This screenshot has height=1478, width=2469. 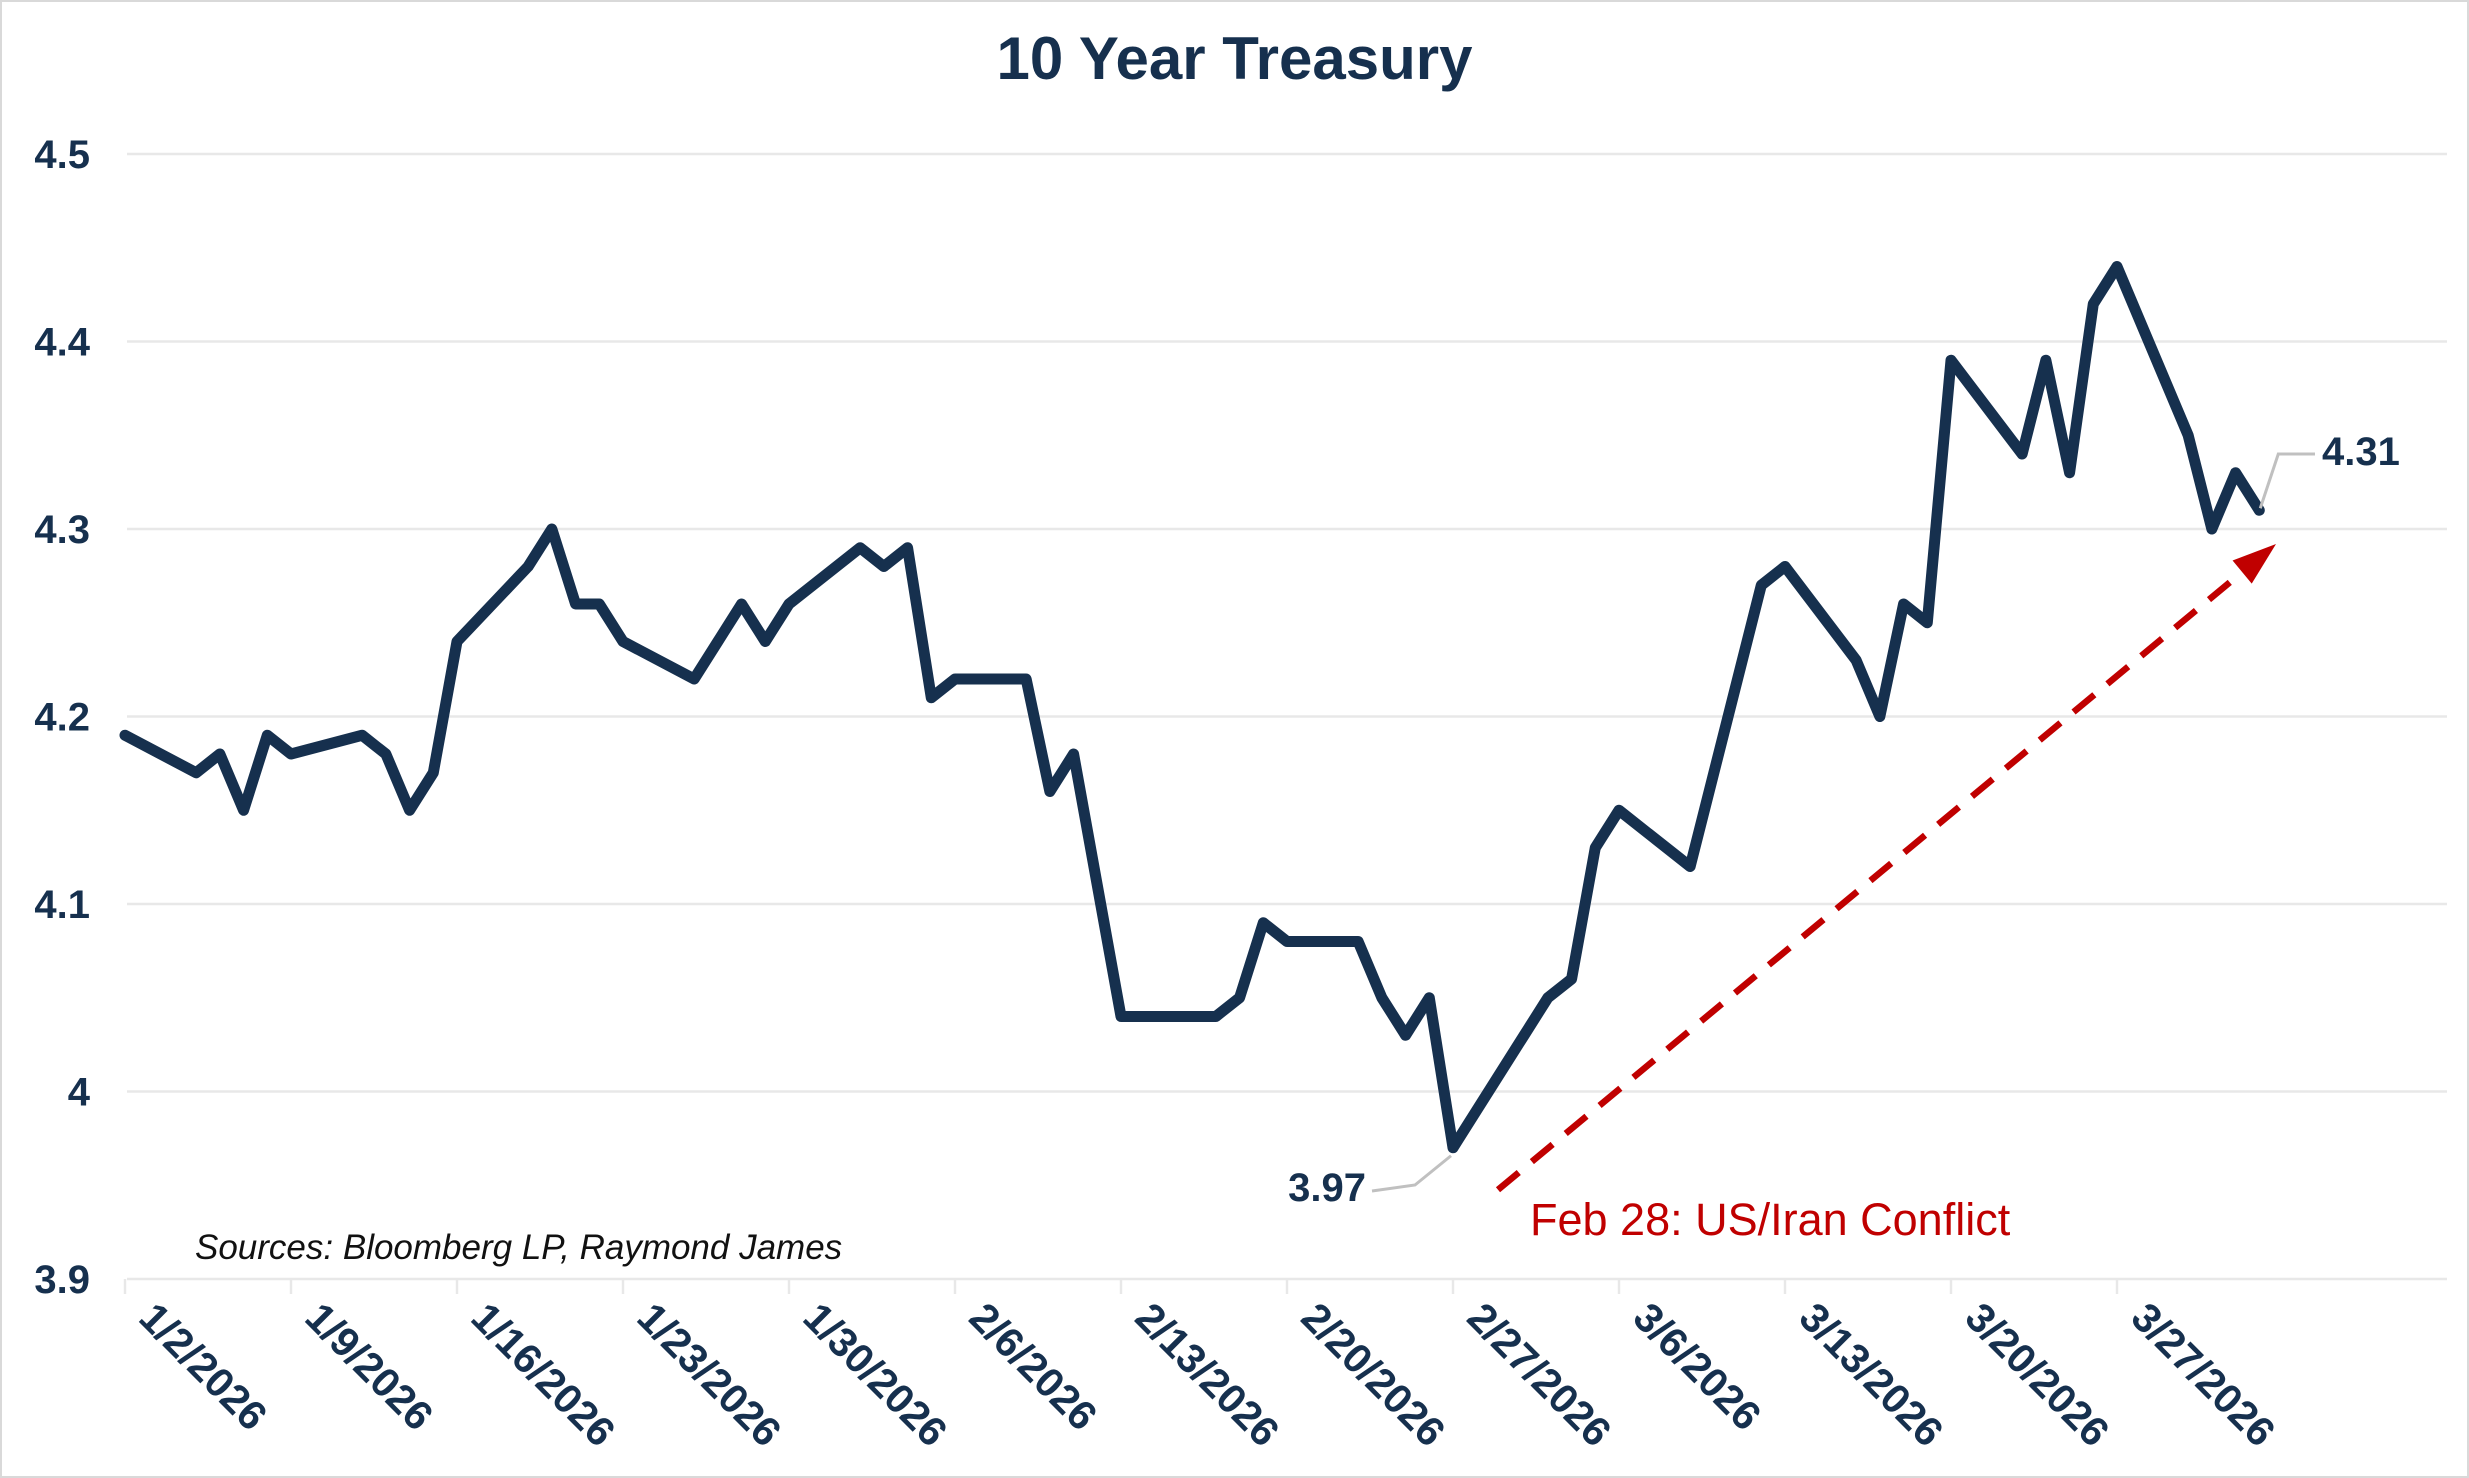 I want to click on event-annotation-label: Feb 28: US/Iran Conflict, so click(x=1770, y=1219).